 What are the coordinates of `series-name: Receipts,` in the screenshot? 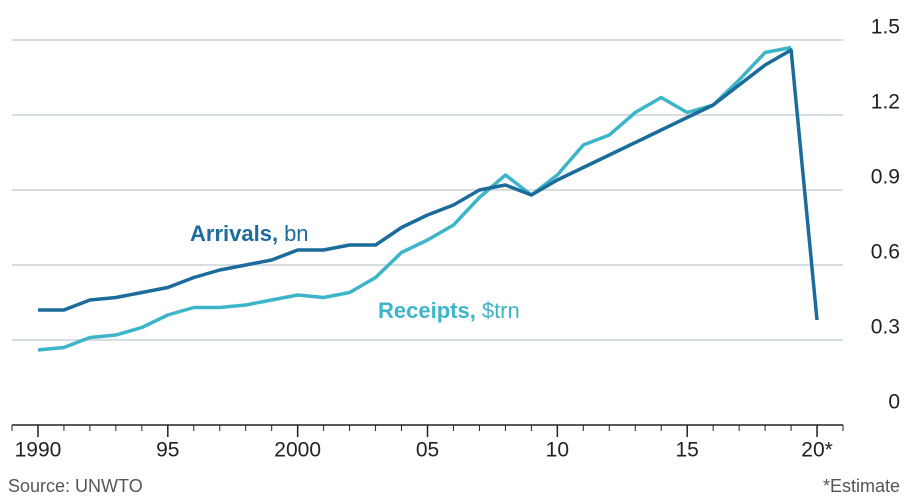 It's located at (427, 310).